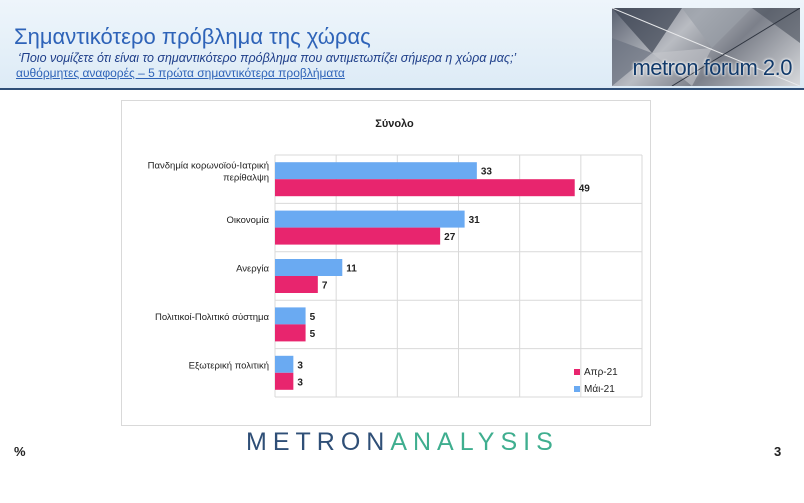 This screenshot has width=804, height=503. Describe the element at coordinates (318, 442) in the screenshot. I see `brand-metron: METRON` at that location.